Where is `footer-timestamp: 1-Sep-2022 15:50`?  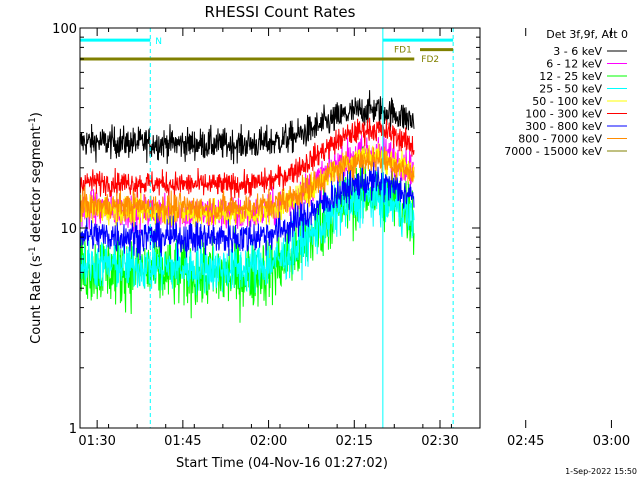
footer-timestamp: 1-Sep-2022 15:50 is located at coordinates (601, 471).